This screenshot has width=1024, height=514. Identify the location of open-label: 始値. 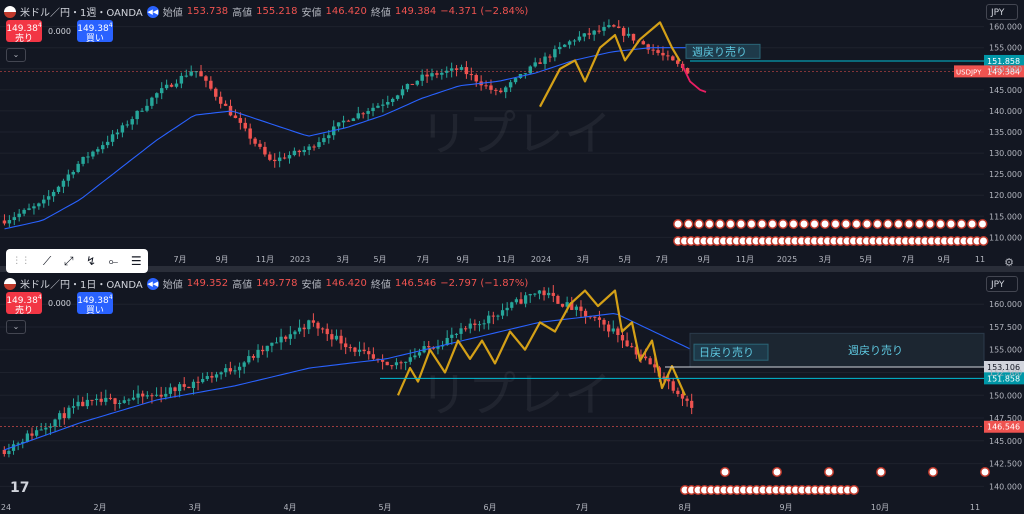
(172, 13).